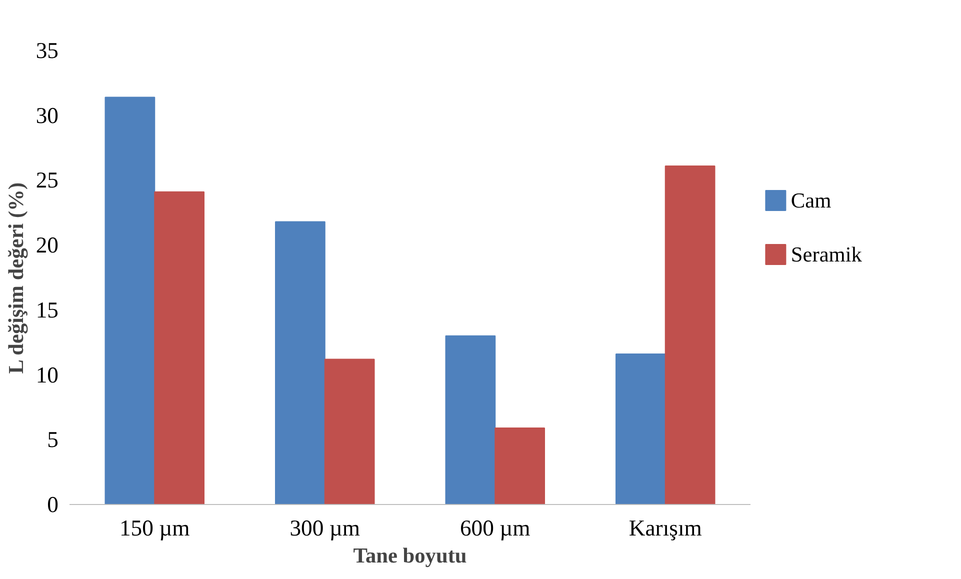 Image resolution: width=961 pixels, height=579 pixels. Describe the element at coordinates (47, 375) in the screenshot. I see `y-tick-label: 10` at that location.